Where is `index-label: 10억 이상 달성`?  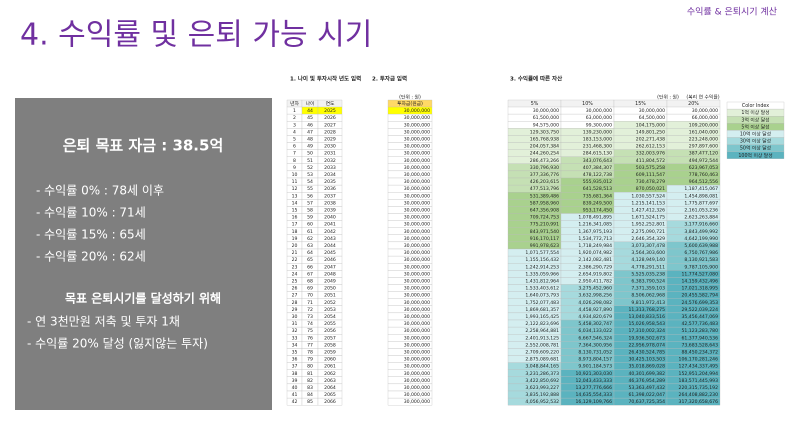 index-label: 10억 이상 달성 is located at coordinates (755, 133).